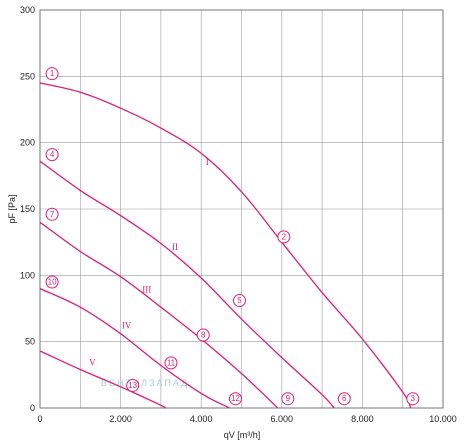 Image resolution: width=468 pixels, height=447 pixels. I want to click on y-tick-label: 200, so click(27, 143).